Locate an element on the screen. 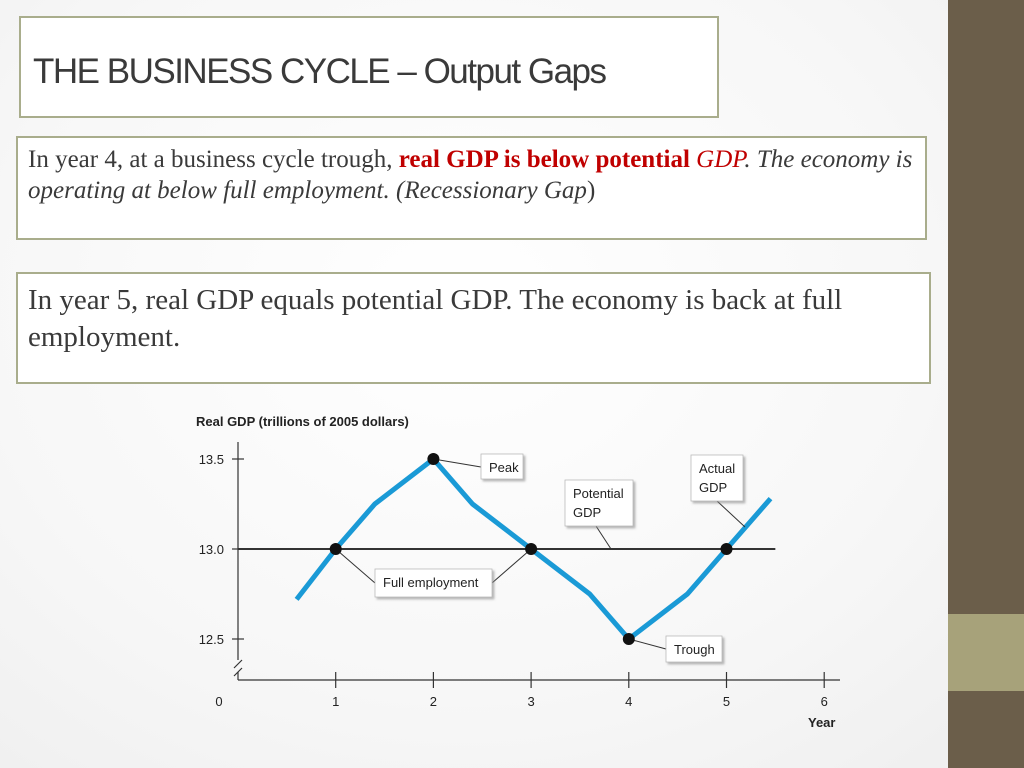 This screenshot has width=1024, height=768. peak-callout-box is located at coordinates (502, 466).